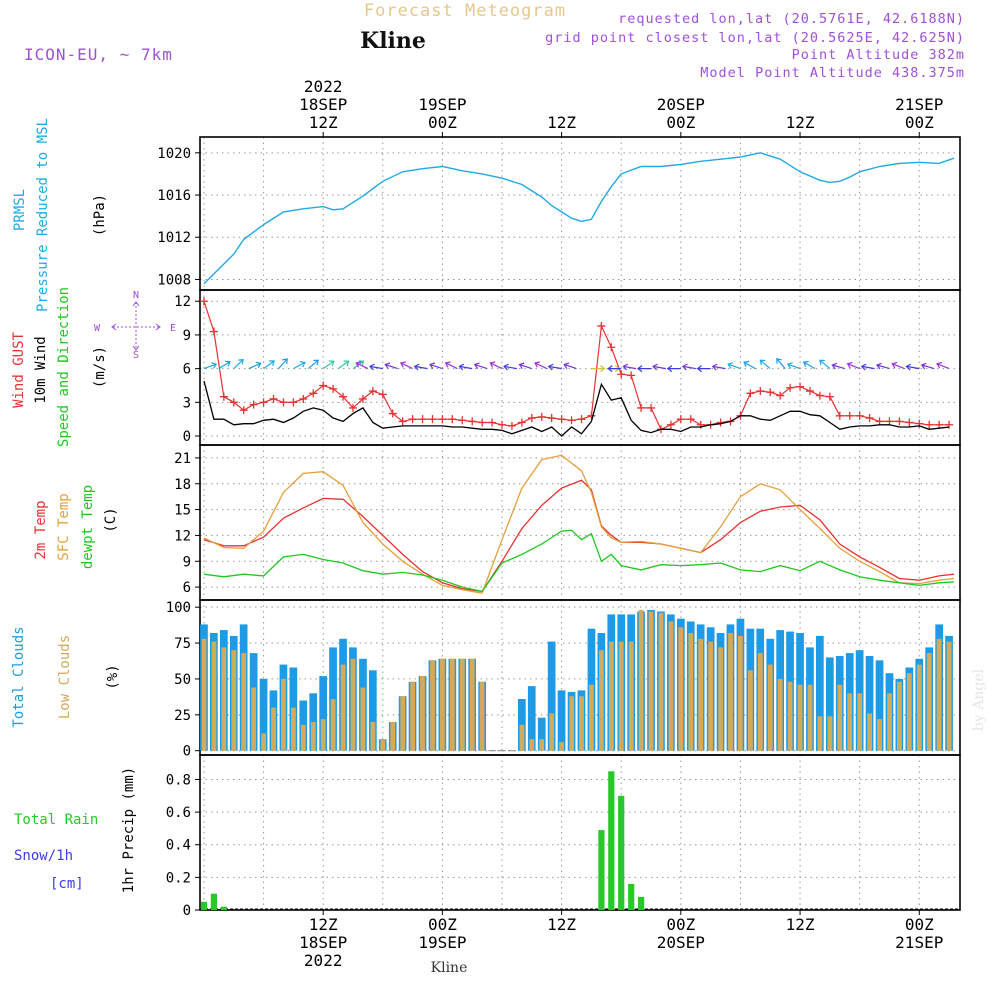  I want to click on bottom-time-label: 20SEP, so click(681, 942).